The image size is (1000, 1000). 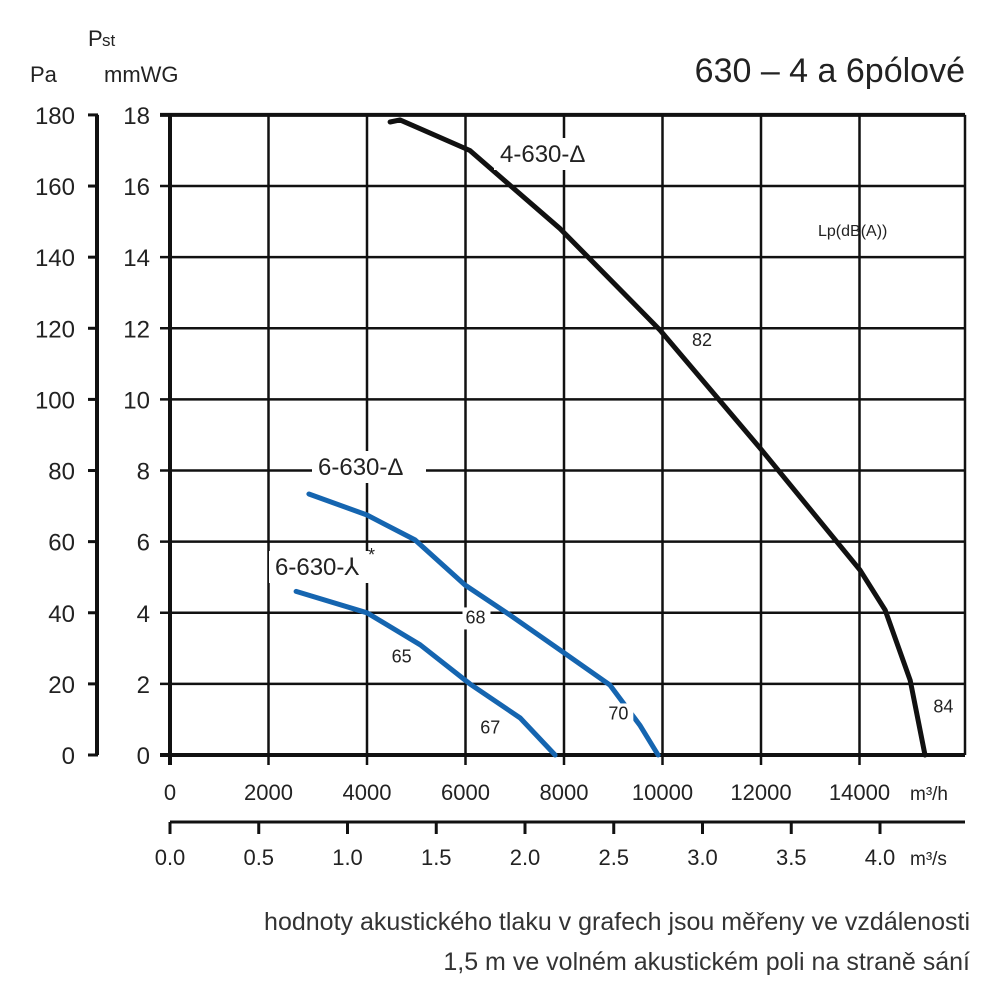 I want to click on x-label-m3h: m³/h, so click(x=929, y=794).